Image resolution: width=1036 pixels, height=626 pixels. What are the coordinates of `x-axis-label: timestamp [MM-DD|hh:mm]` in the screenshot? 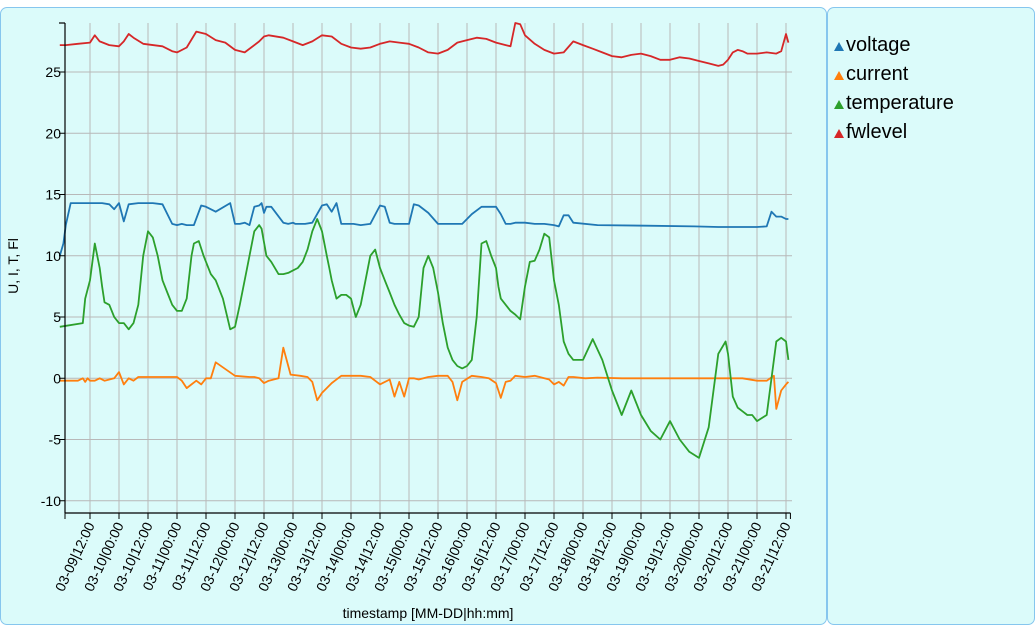 It's located at (428, 613).